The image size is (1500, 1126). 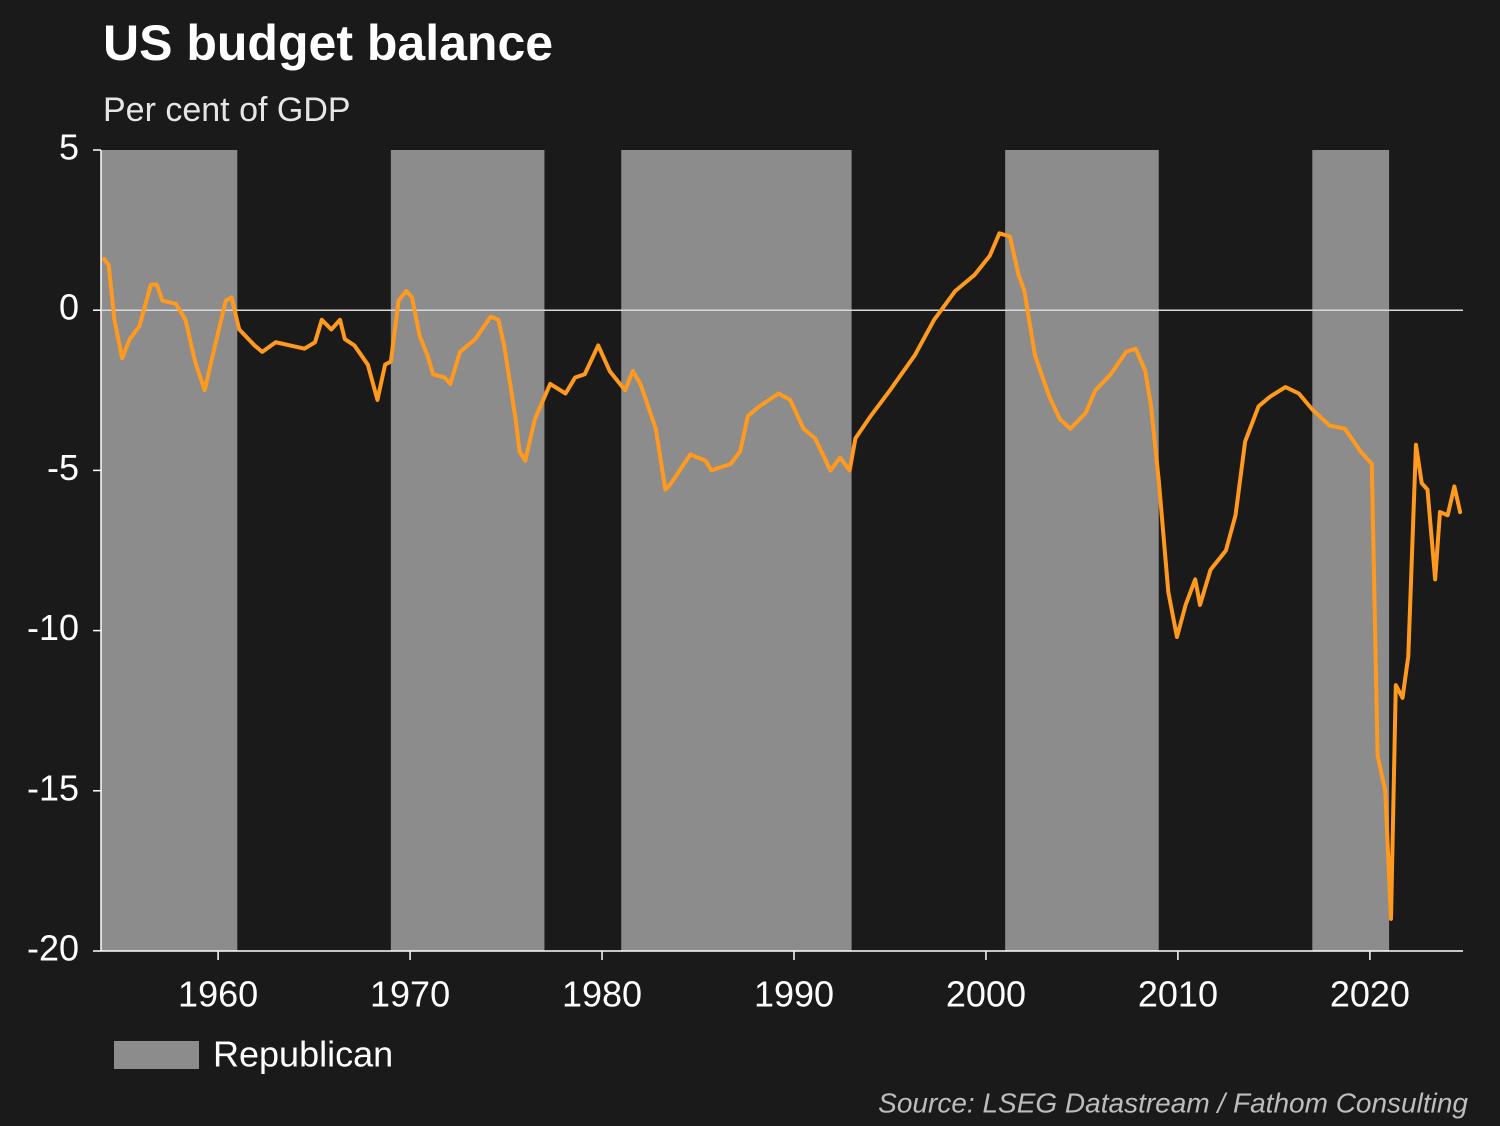 What do you see at coordinates (69, 307) in the screenshot?
I see `y-tick-label: 0` at bounding box center [69, 307].